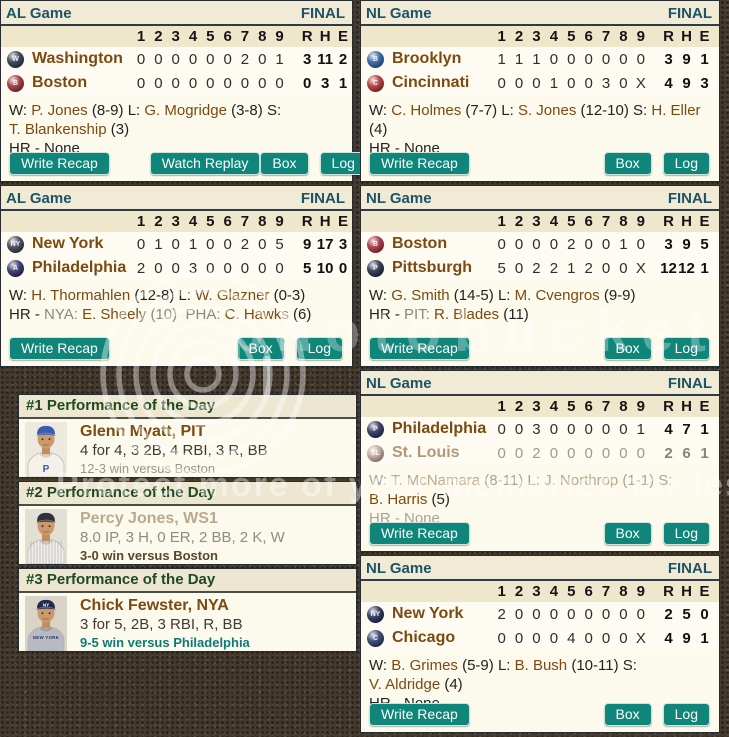  Describe the element at coordinates (539, 348) in the screenshot. I see `button-row: Write Recap Box Log` at that location.